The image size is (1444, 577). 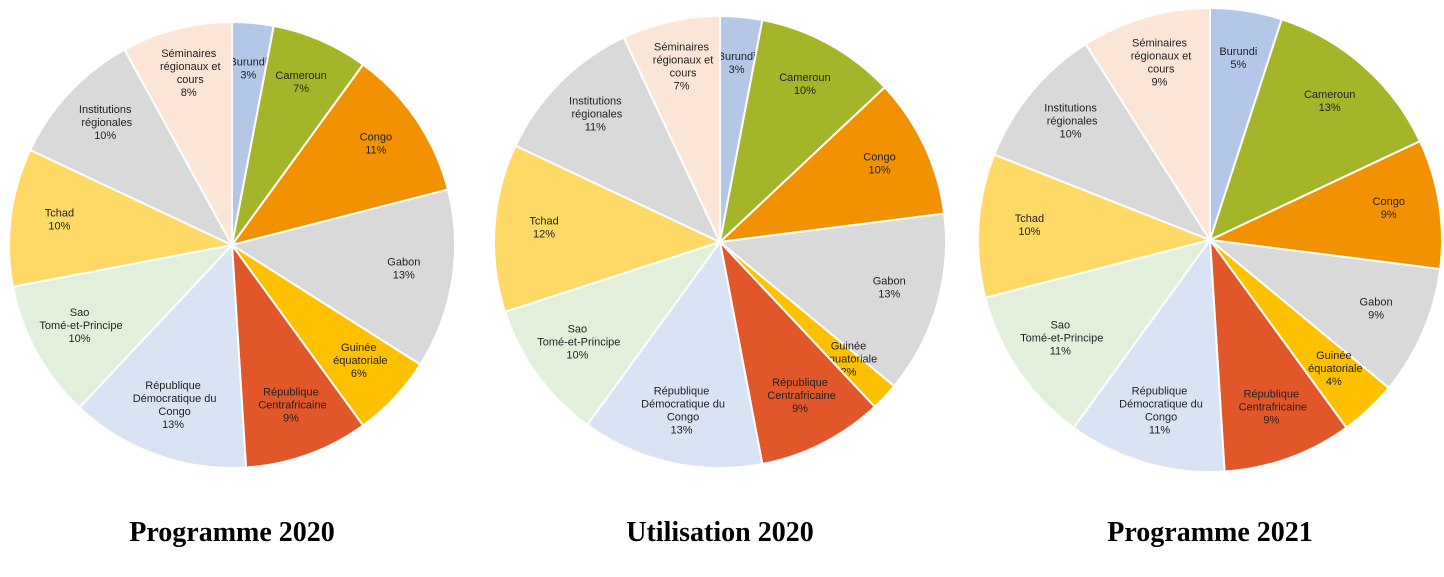 I want to click on value-label: 12%, so click(x=544, y=234).